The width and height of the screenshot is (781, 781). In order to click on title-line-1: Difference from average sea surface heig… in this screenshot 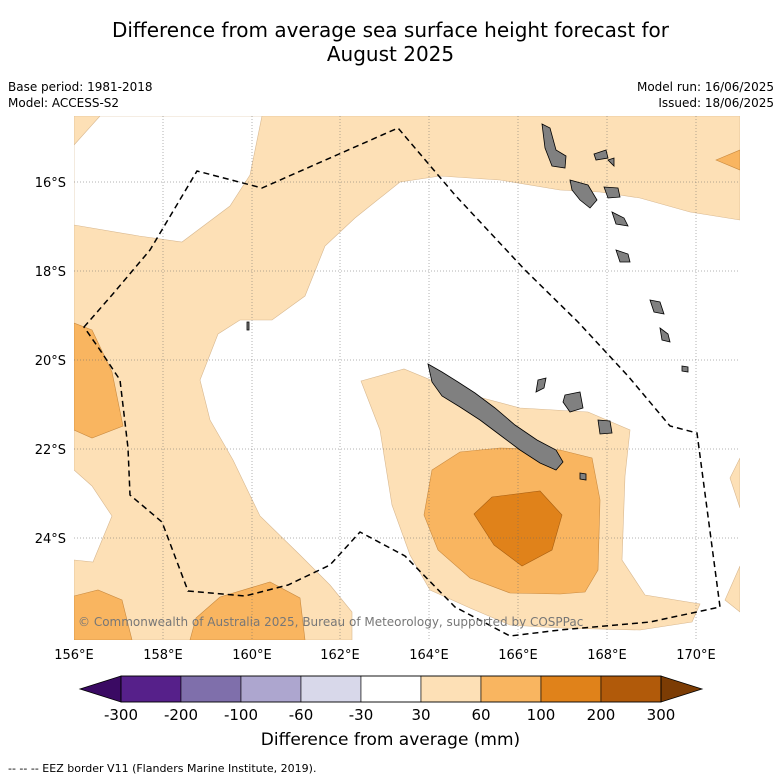, I will do `click(390, 30)`.